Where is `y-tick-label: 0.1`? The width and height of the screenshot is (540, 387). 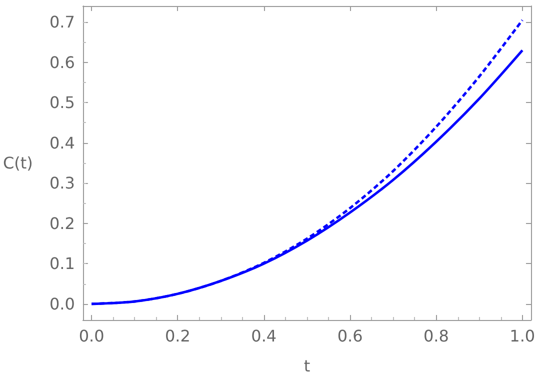 y-tick-label: 0.1 is located at coordinates (62, 264).